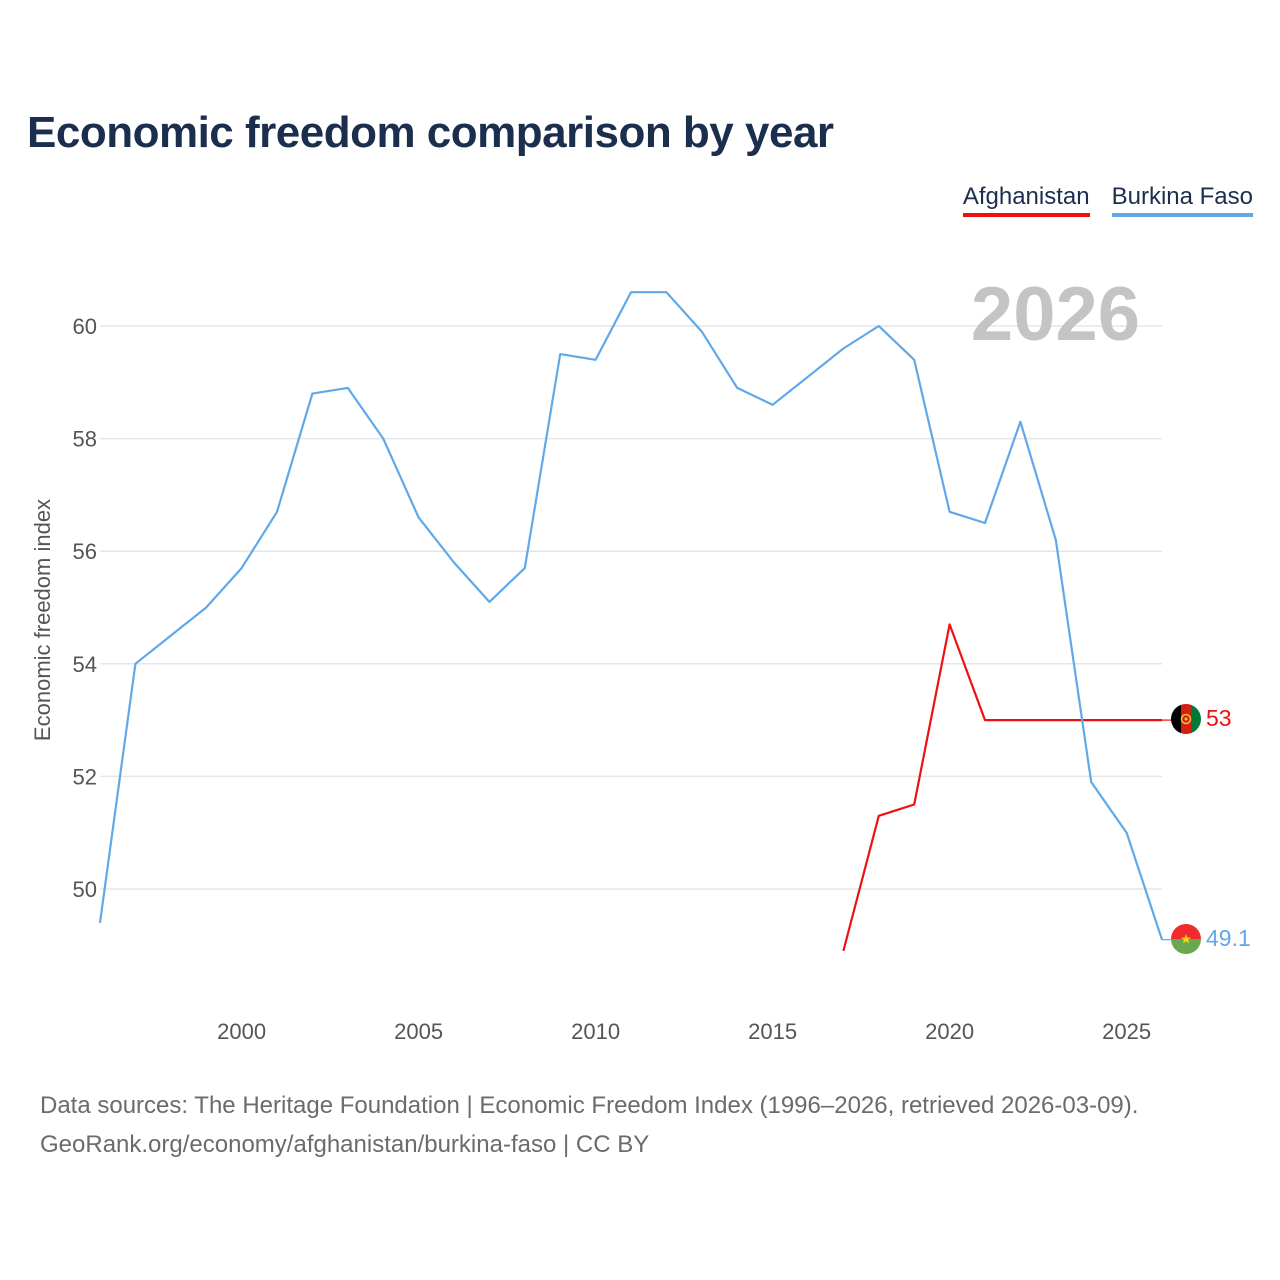 This screenshot has width=1280, height=1280. Describe the element at coordinates (1182, 200) in the screenshot. I see `legend-item-burkina-faso: Burkina Faso` at that location.